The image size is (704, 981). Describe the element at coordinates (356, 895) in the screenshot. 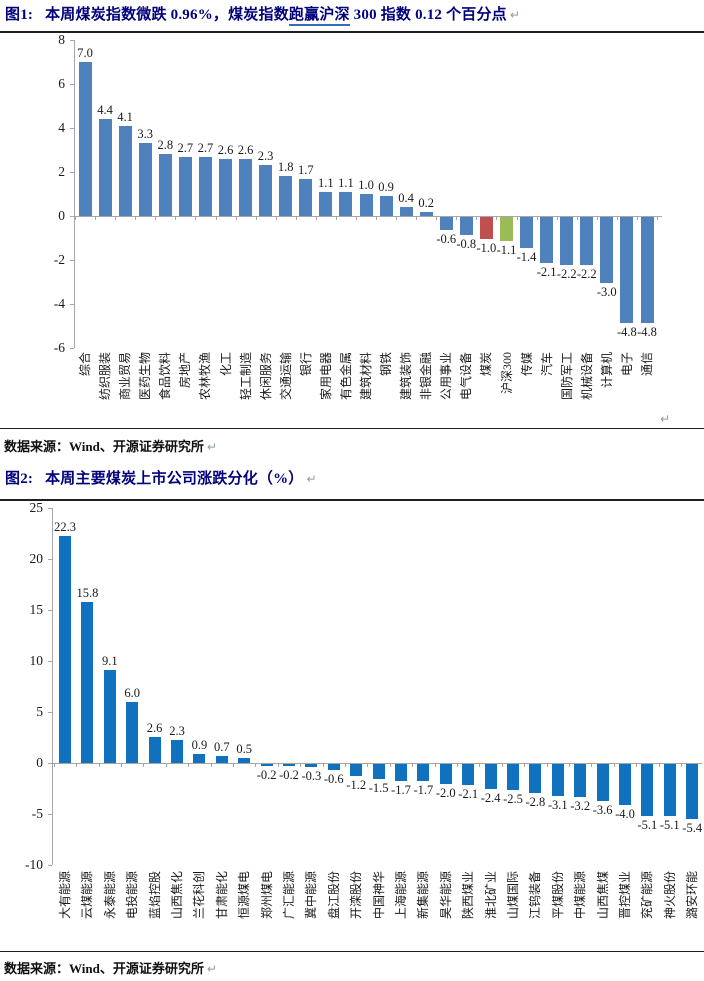

I see `category-label-开滦股份: 开滦股份` at that location.